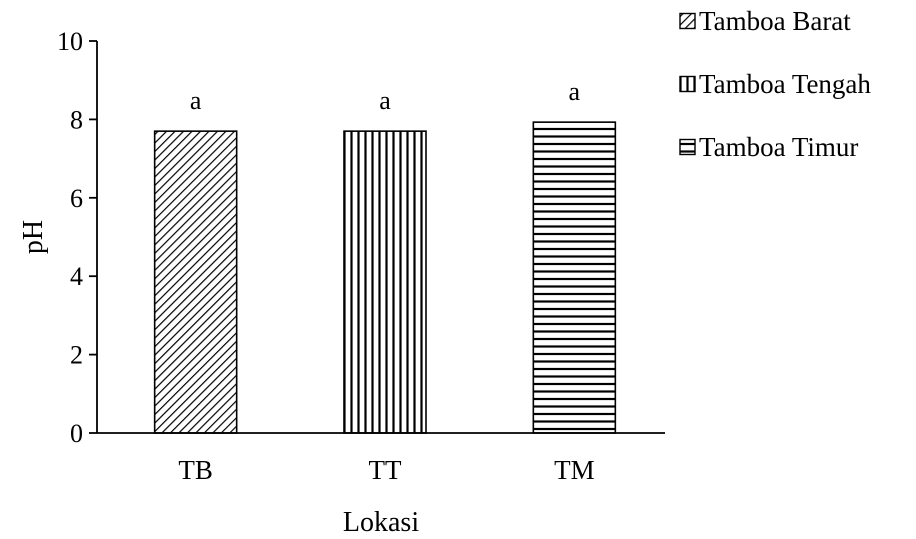 The width and height of the screenshot is (916, 539). What do you see at coordinates (778, 147) in the screenshot?
I see `legend-entry: Tamboa Timur` at bounding box center [778, 147].